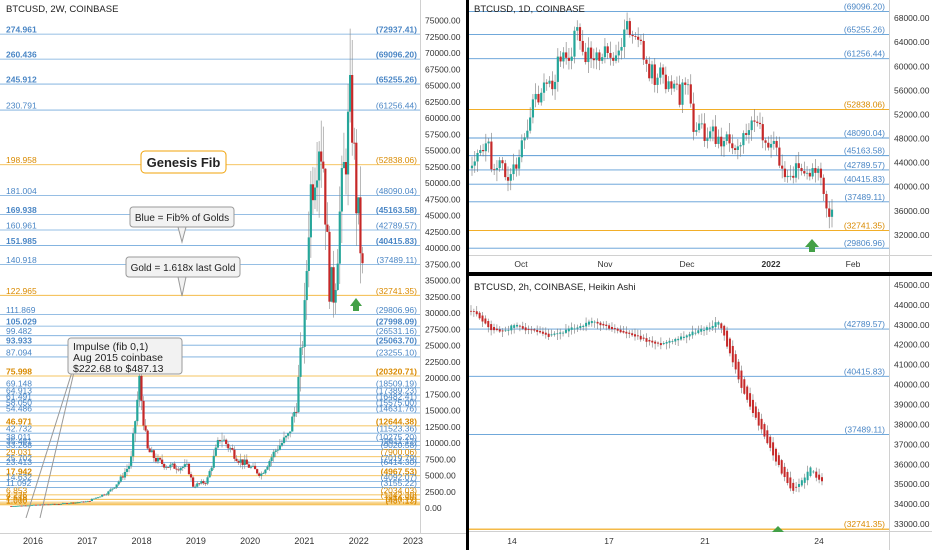 This screenshot has width=932, height=550. I want to click on price-tick-label: 22500.00, so click(443, 362).